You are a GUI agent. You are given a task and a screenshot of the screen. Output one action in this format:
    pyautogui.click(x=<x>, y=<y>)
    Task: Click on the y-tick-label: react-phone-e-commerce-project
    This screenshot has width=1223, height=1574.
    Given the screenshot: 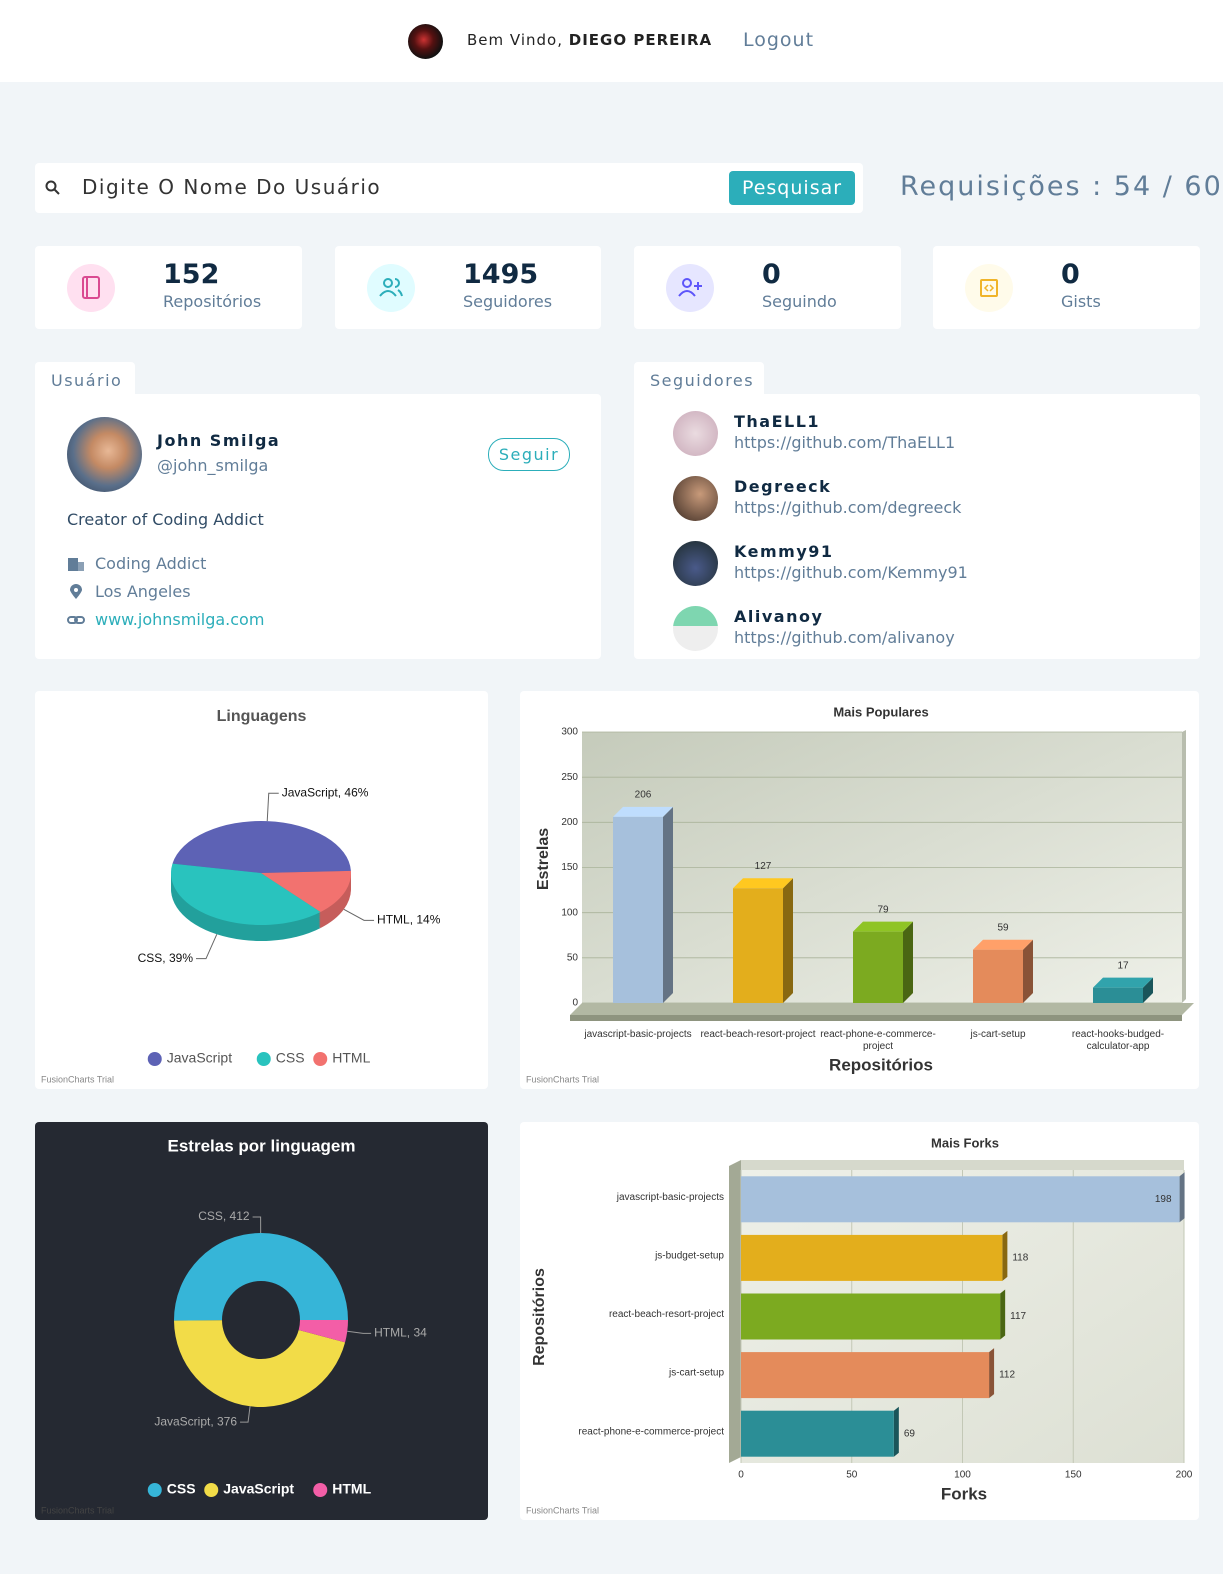 What is the action you would take?
    pyautogui.click(x=651, y=1431)
    